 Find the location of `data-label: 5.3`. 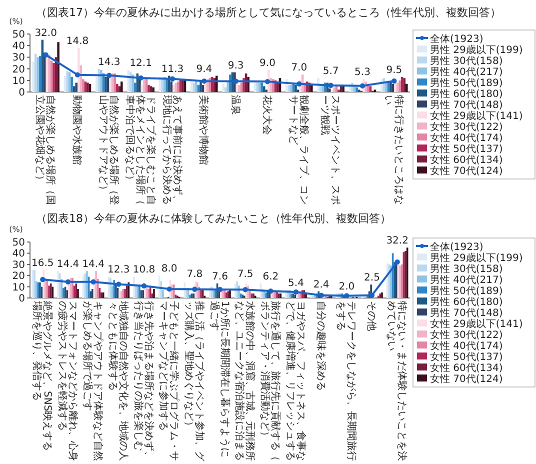

data-label: 5.3 is located at coordinates (362, 72).